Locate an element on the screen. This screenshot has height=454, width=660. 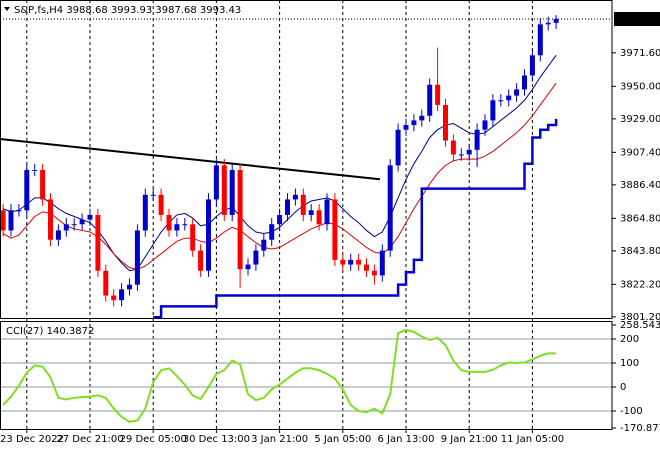
last-price-label: 3993.43 is located at coordinates (638, 19).